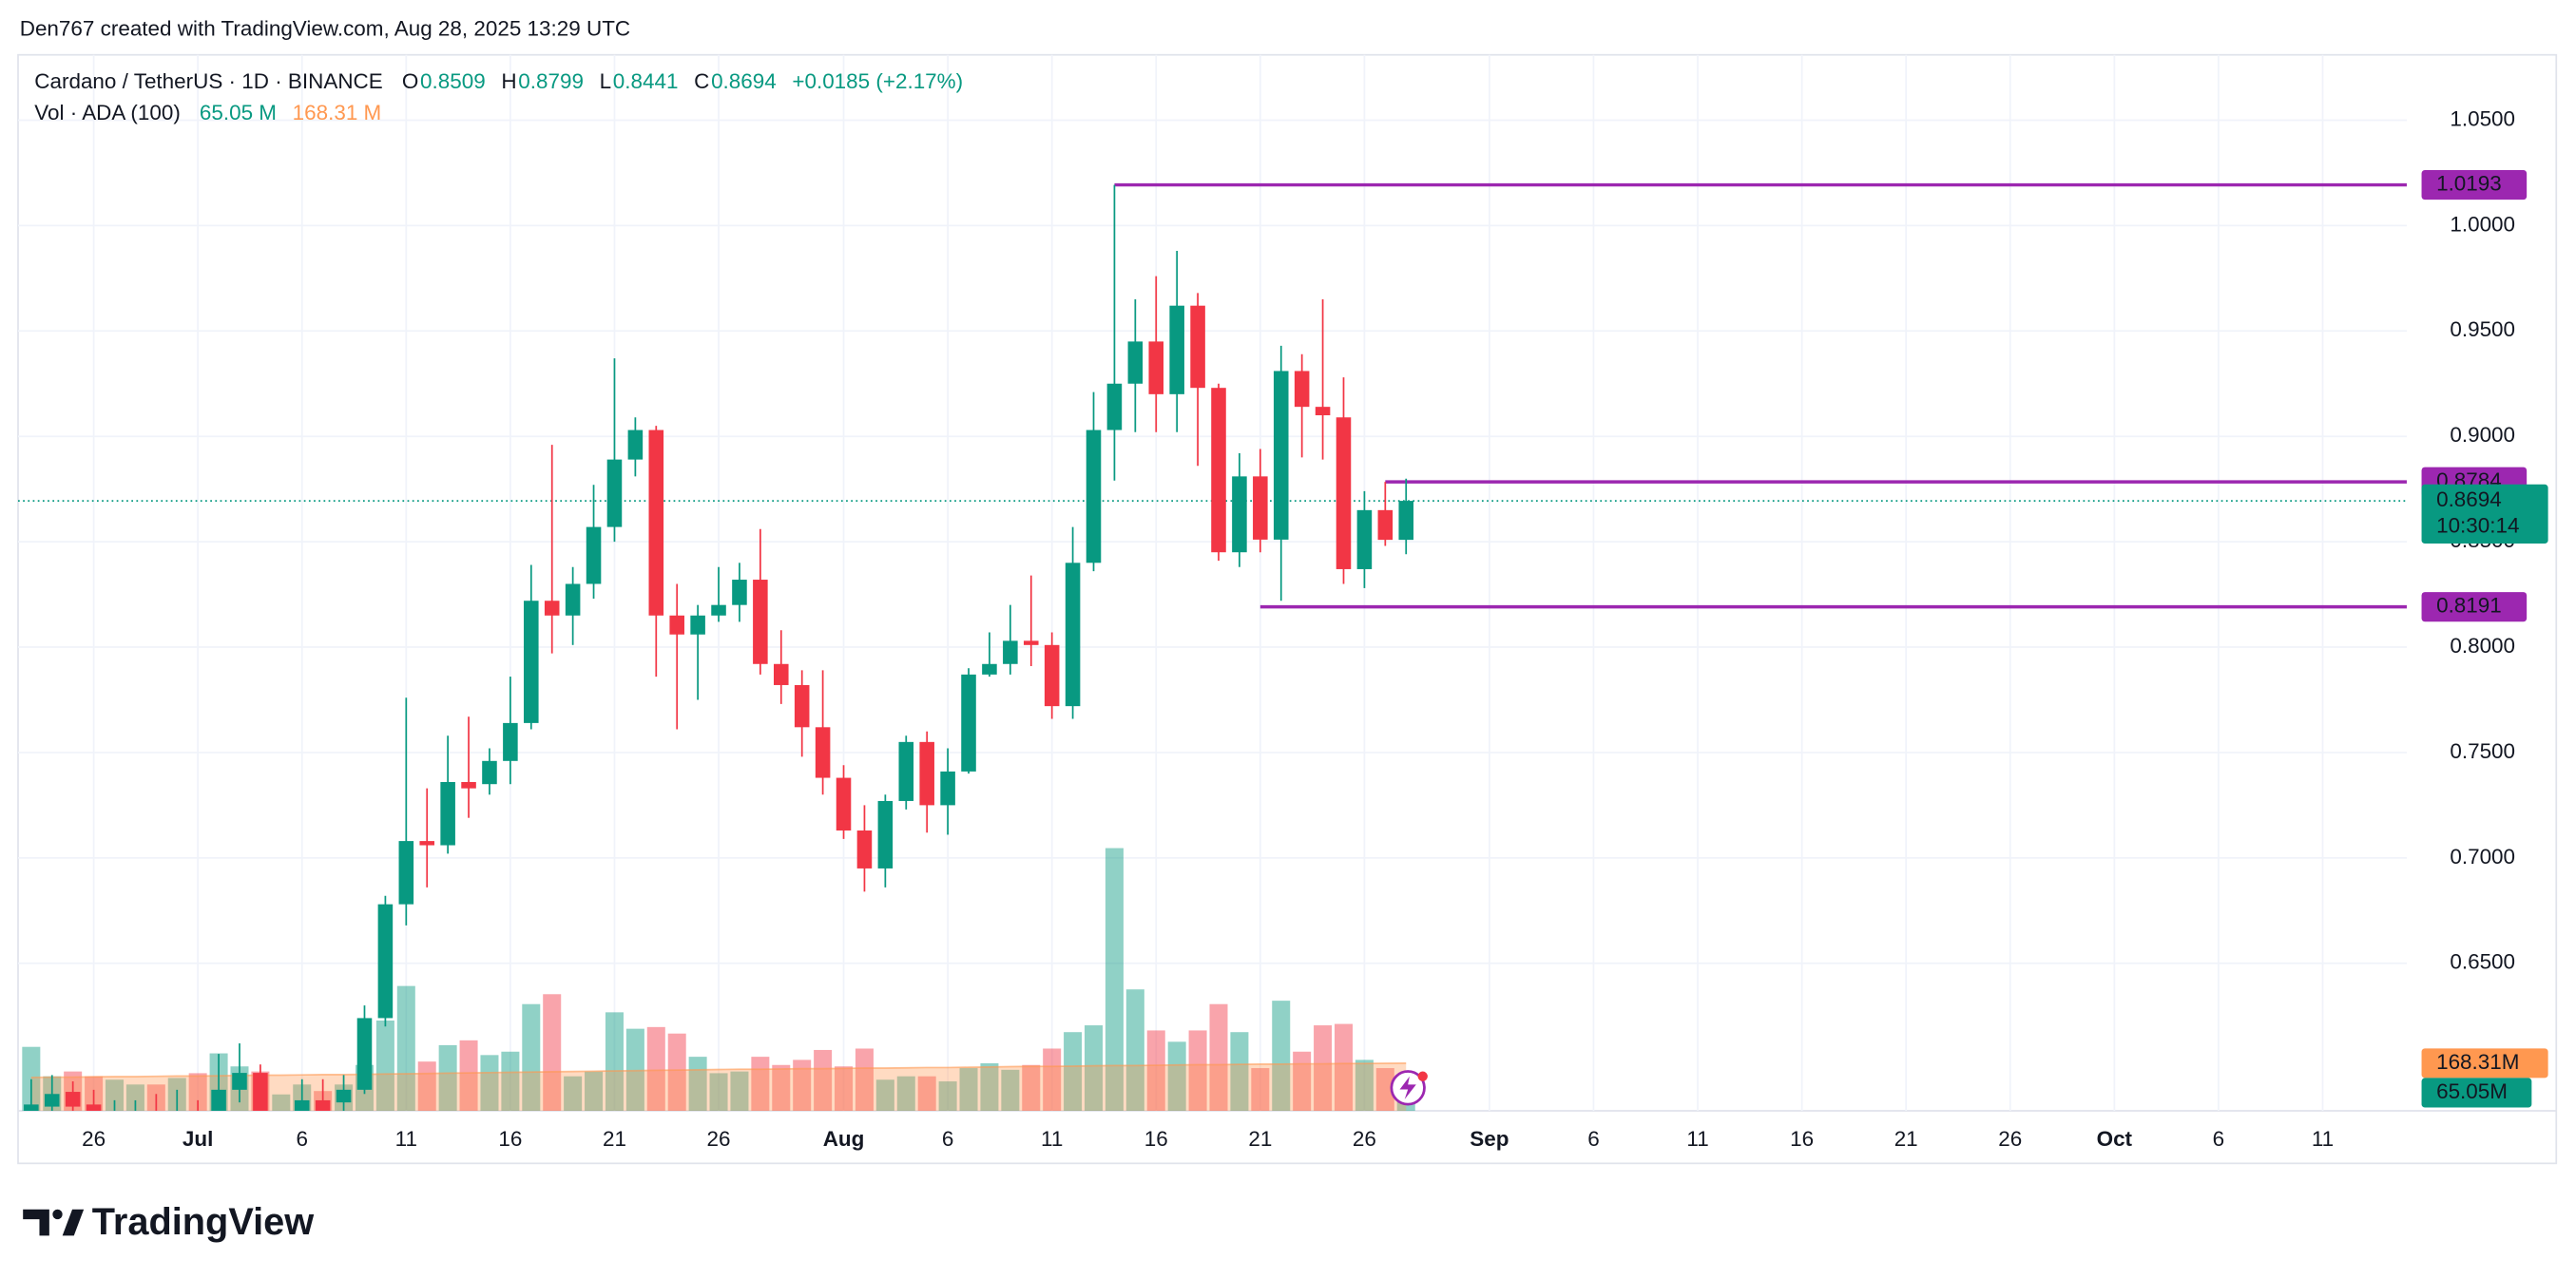 Image resolution: width=2576 pixels, height=1279 pixels. I want to click on volume-ma-label: 168.31M, so click(2478, 1062).